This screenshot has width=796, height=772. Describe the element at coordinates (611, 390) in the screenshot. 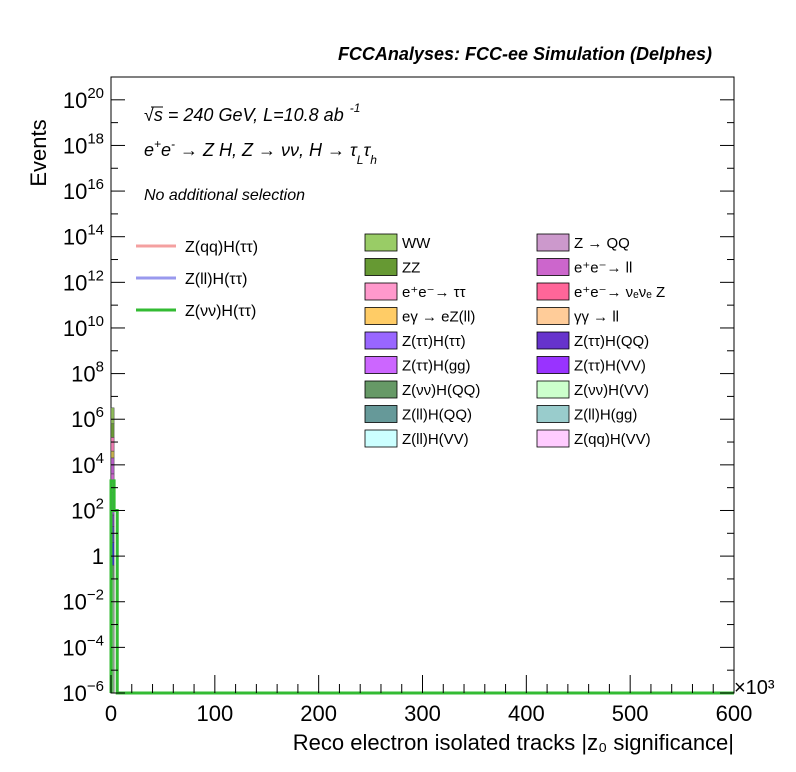

I see `legend-box-label: Z(νν)H(VV)` at that location.